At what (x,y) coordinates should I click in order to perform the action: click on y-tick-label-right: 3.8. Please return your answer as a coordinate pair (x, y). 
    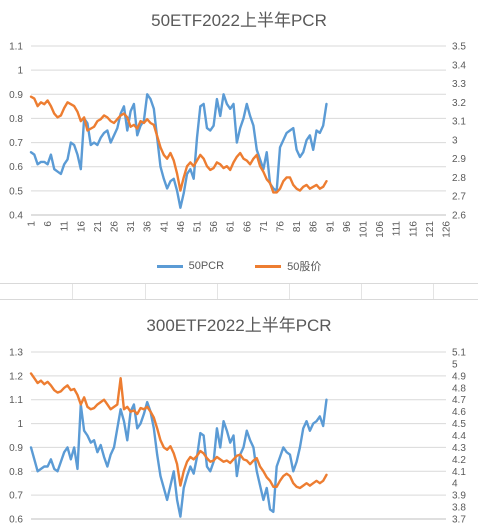
    Looking at the image, I should click on (459, 508).